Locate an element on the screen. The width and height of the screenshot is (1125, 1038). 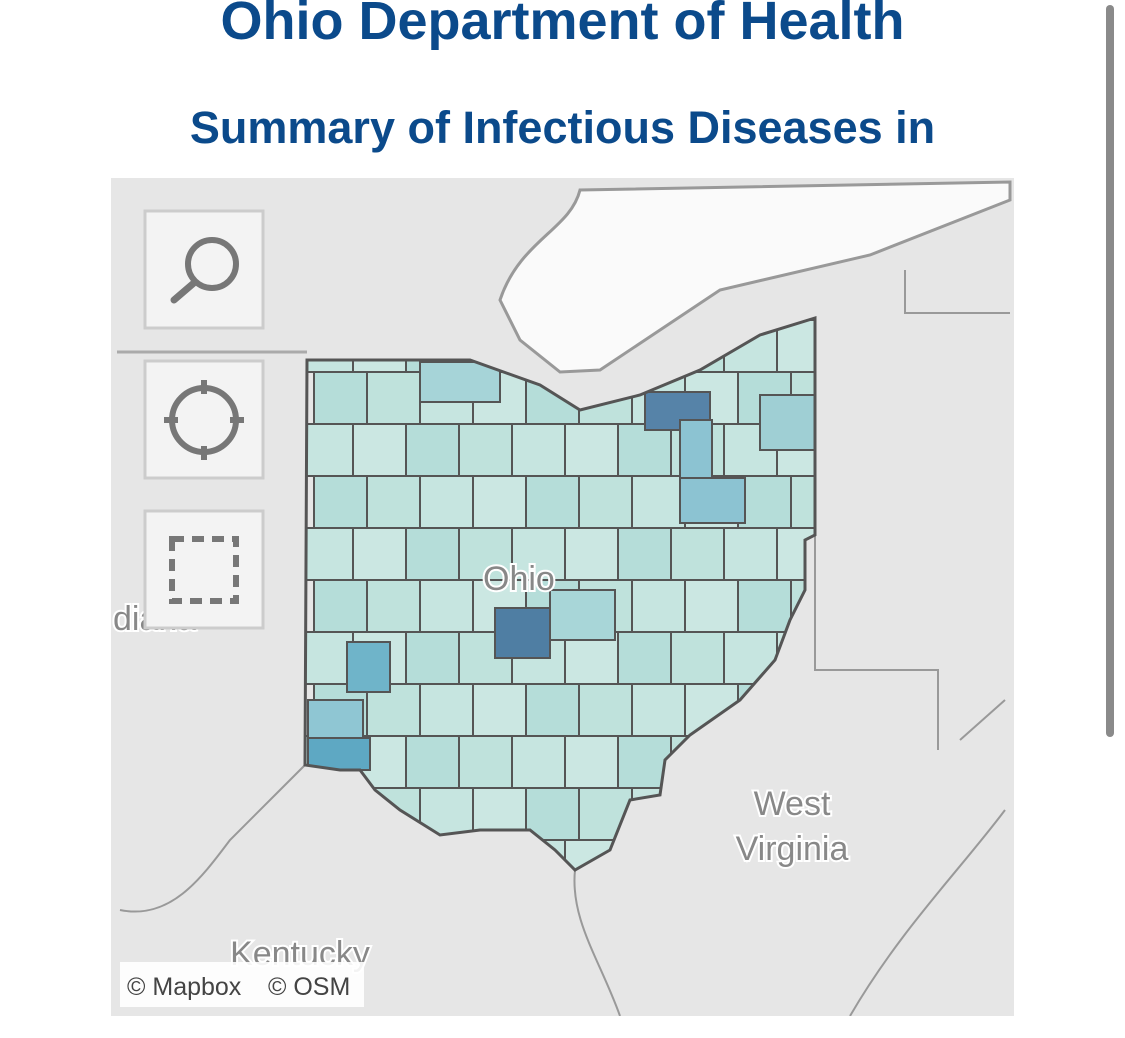
scrollbar is located at coordinates (1110, 371).